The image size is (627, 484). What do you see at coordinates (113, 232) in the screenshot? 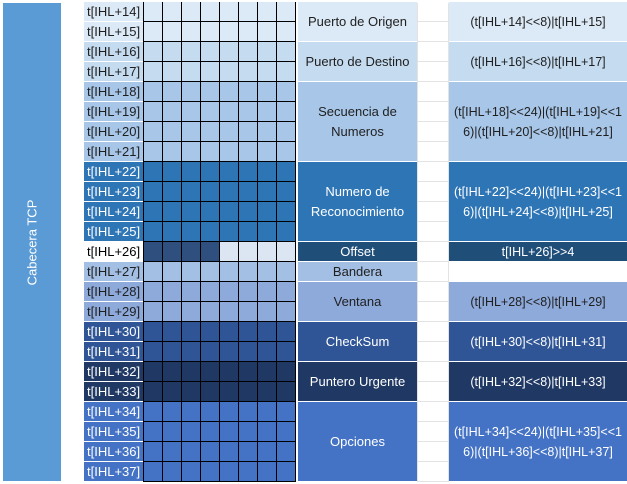
I see `byte-label: t[IHL+25]` at bounding box center [113, 232].